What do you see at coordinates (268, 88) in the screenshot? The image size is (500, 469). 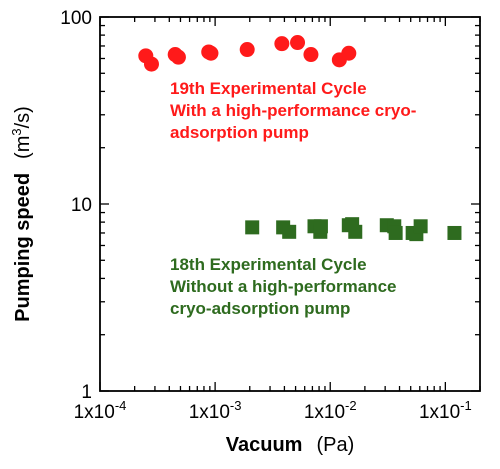 I see `annotation-line: 19th Experimental Cycle` at bounding box center [268, 88].